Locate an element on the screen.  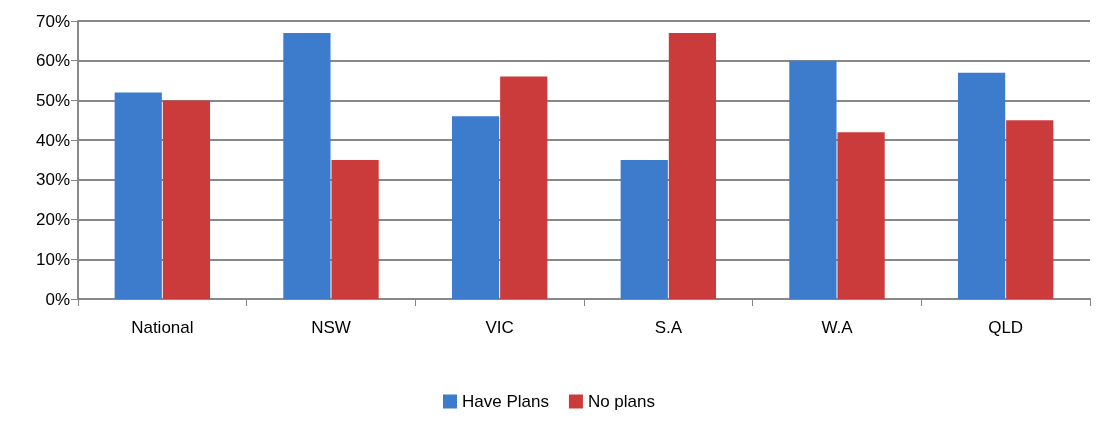
y-tick-label: 10% is located at coordinates (52, 259).